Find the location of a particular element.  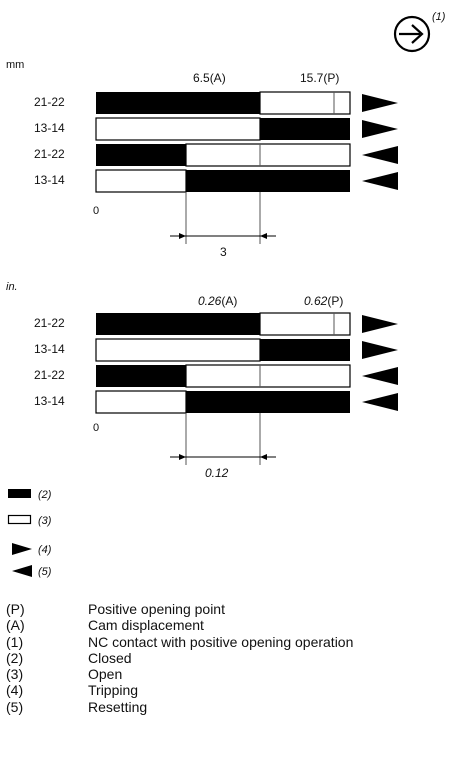

marker-value: 6.5 is located at coordinates (201, 78).